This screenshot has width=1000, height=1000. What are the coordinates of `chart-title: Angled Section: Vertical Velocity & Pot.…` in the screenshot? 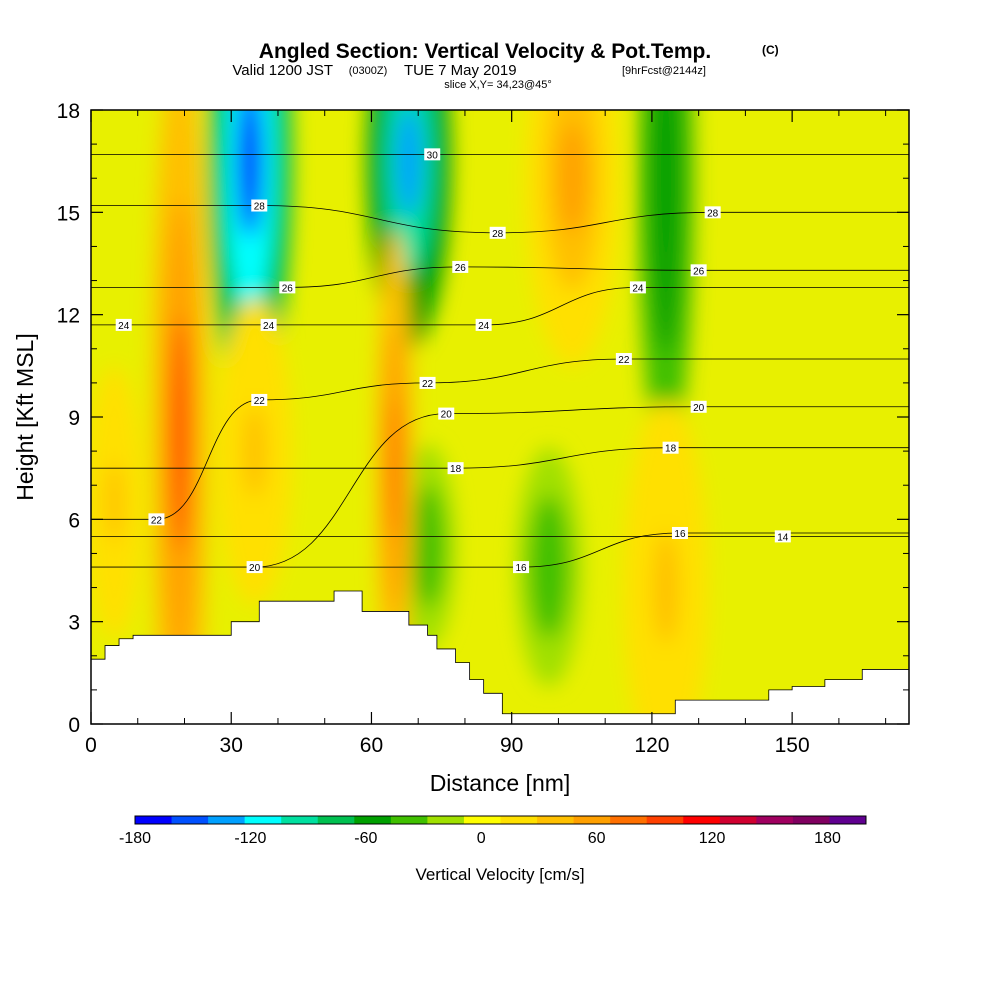 It's located at (485, 51).